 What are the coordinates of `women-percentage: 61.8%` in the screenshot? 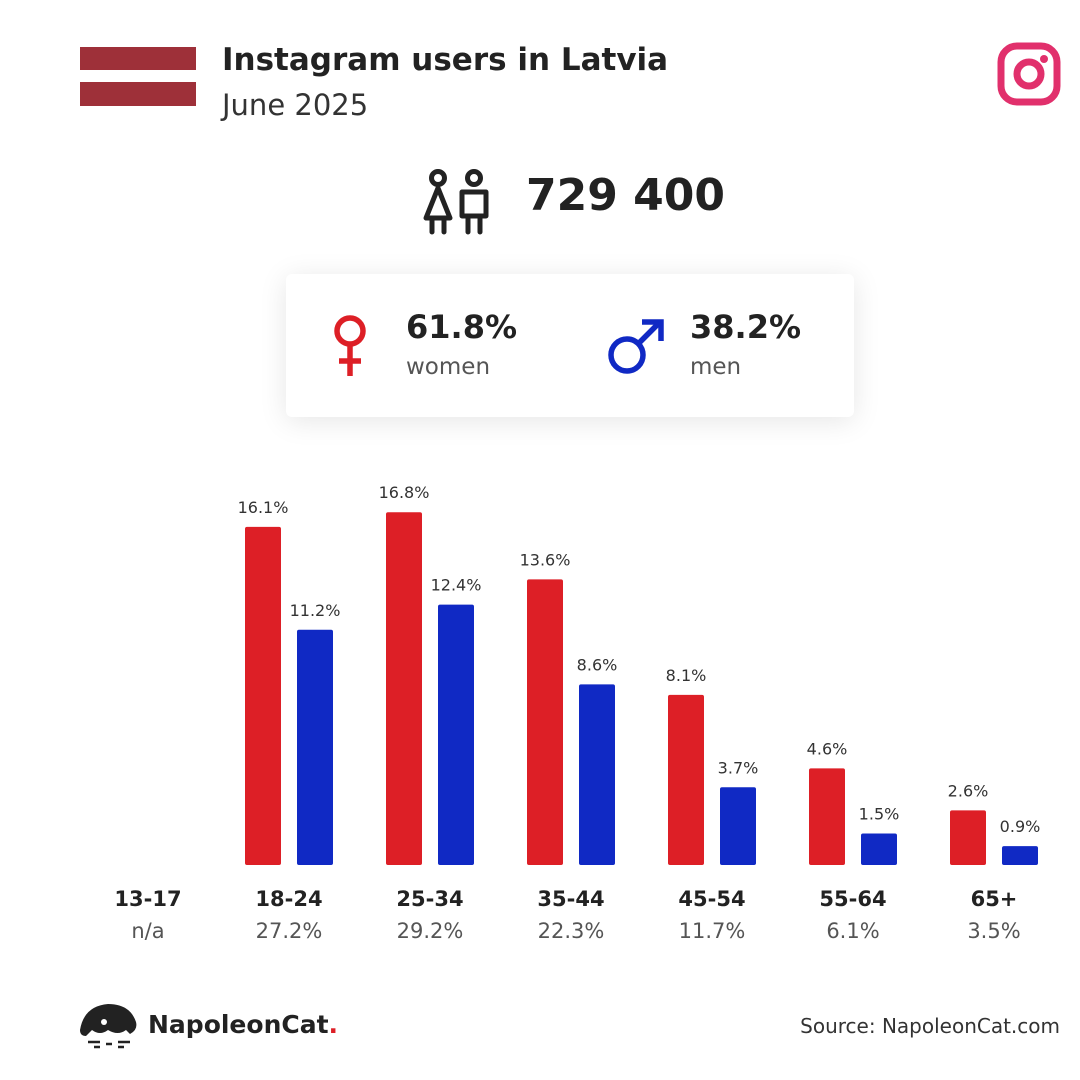 It's located at (462, 327).